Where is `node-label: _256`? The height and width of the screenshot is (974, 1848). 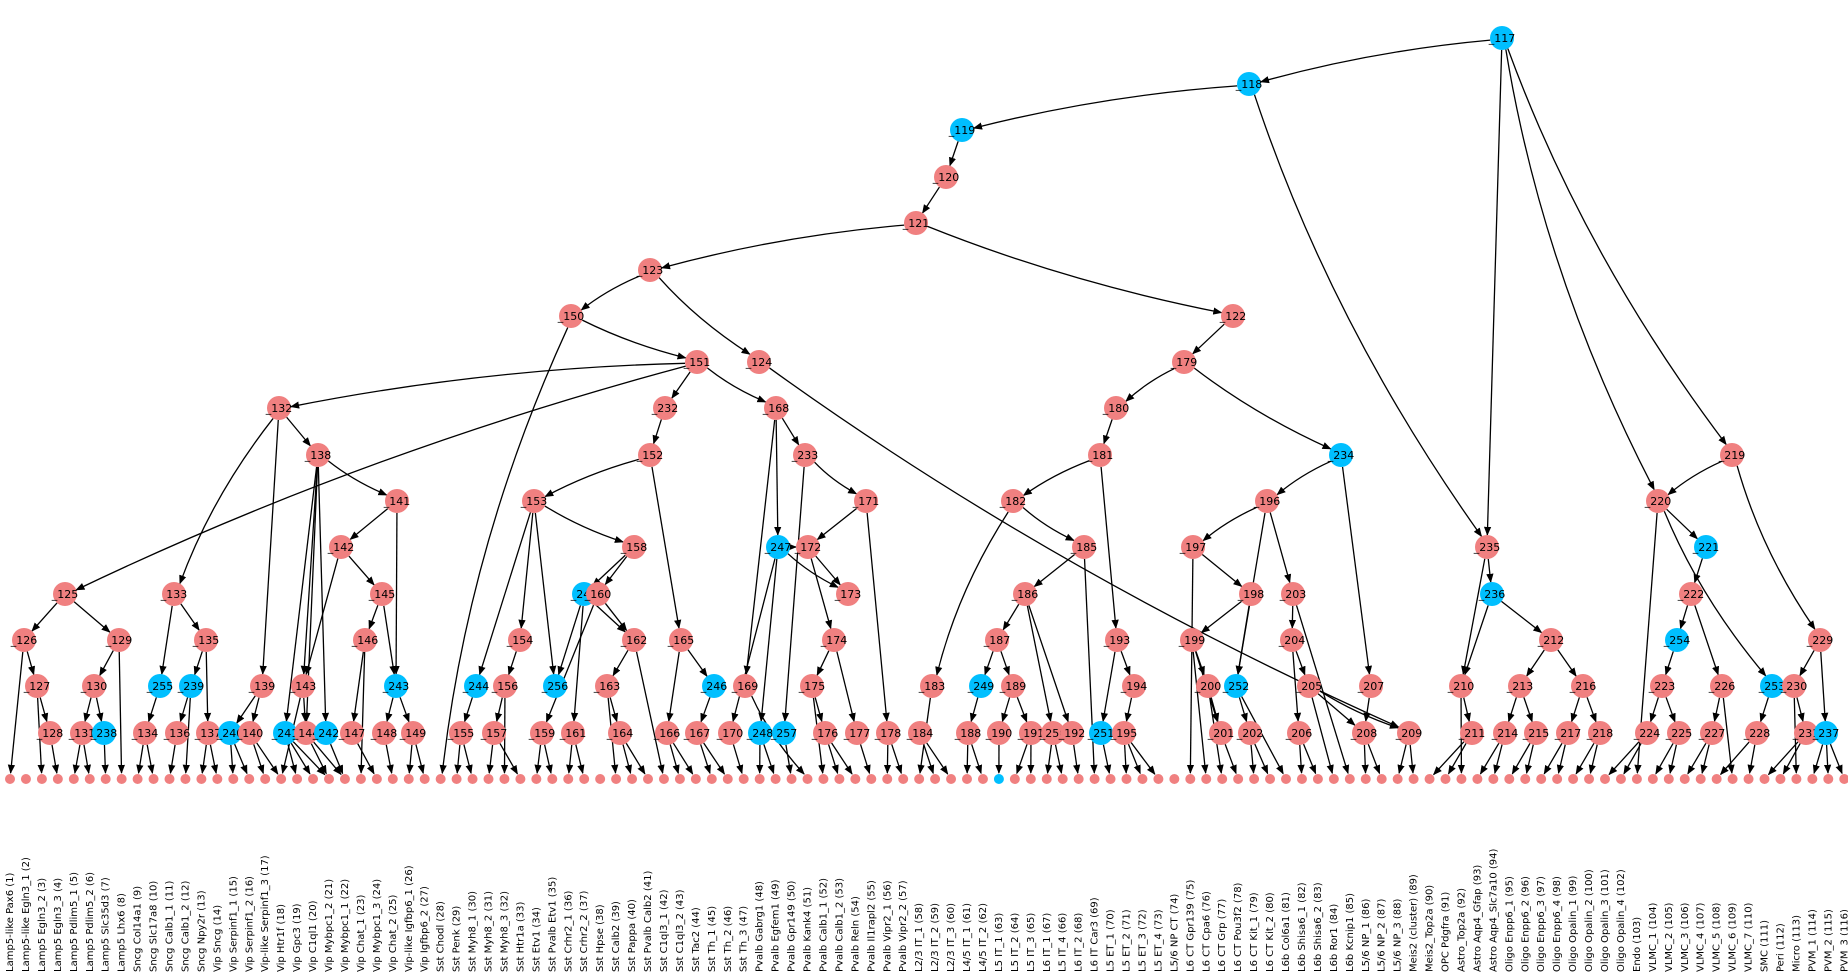 node-label: _256 is located at coordinates (555, 686).